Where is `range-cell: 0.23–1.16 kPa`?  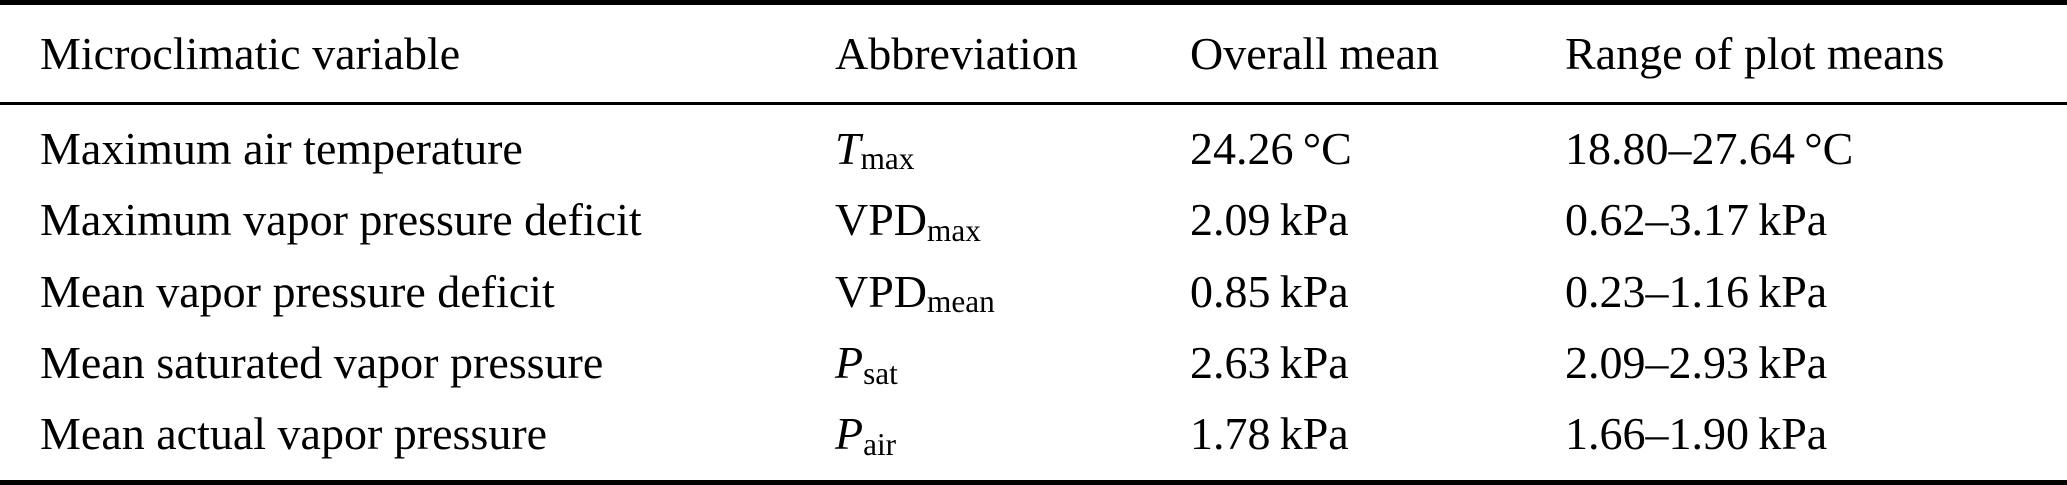
range-cell: 0.23–1.16 kPa is located at coordinates (1696, 291).